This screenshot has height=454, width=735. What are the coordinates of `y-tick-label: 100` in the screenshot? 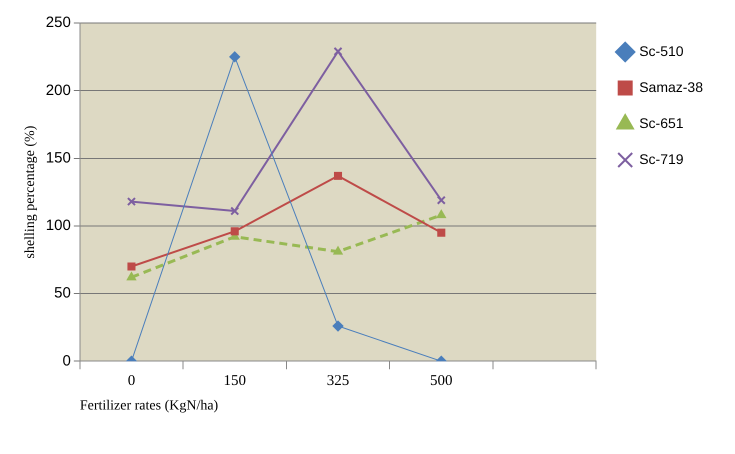 It's located at (58, 225).